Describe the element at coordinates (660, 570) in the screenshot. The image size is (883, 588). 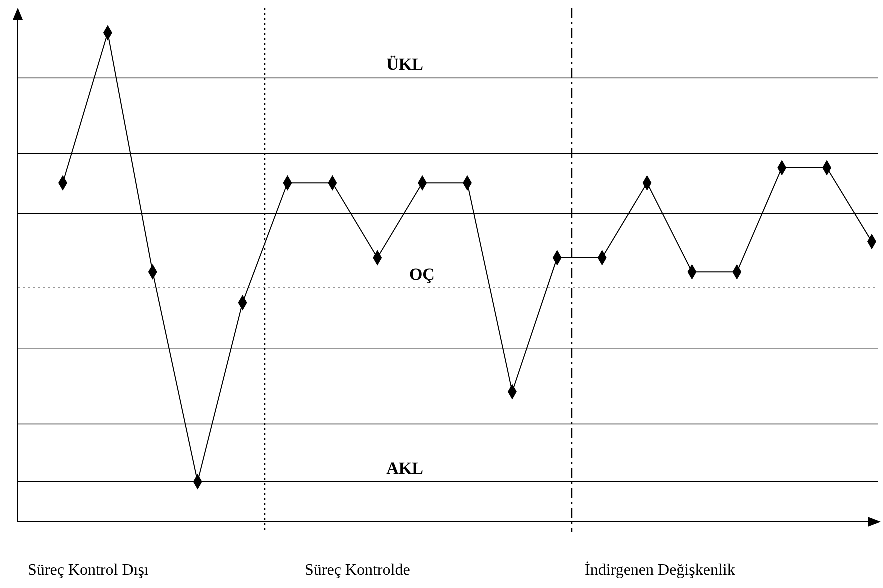
I see `text: İndirgenen Değişkenlik` at that location.